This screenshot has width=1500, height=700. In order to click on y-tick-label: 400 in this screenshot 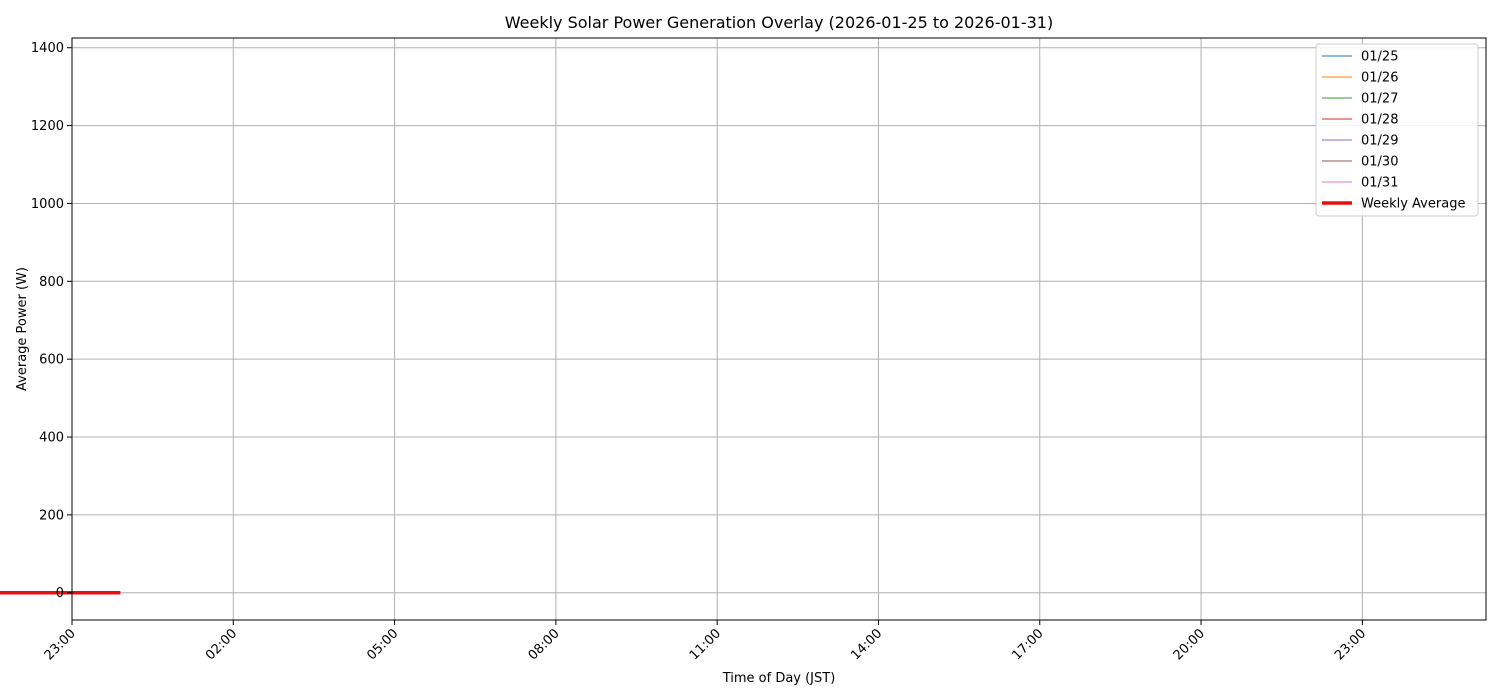, I will do `click(51, 438)`.